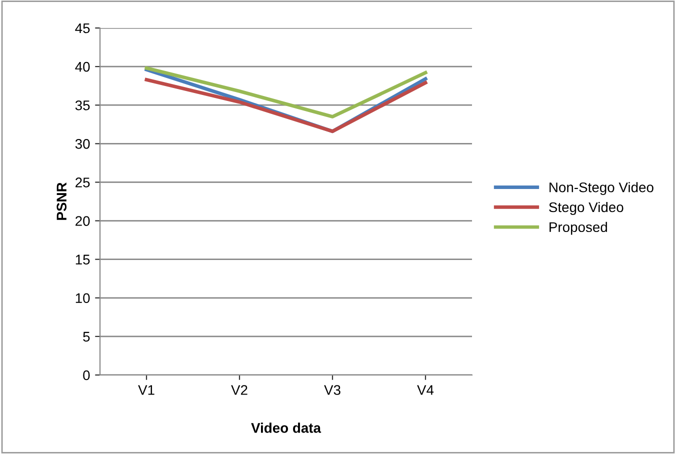 This screenshot has height=454, width=676. Describe the element at coordinates (602, 189) in the screenshot. I see `legend-label: Non-Stego Video` at that location.